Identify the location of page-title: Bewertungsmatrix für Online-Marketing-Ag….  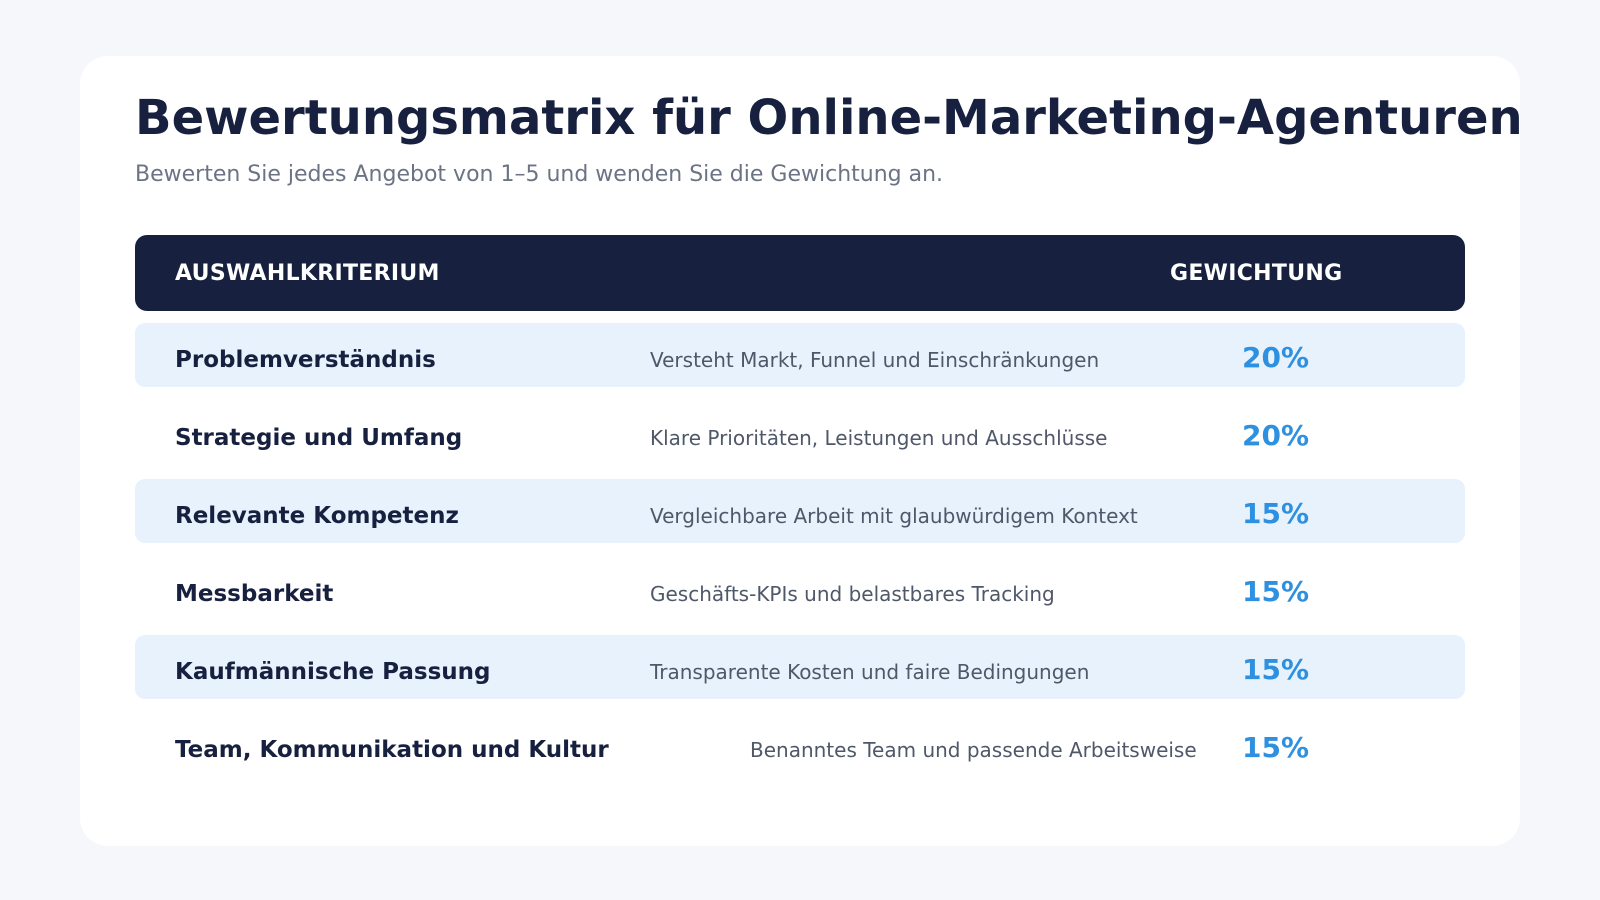
(829, 118).